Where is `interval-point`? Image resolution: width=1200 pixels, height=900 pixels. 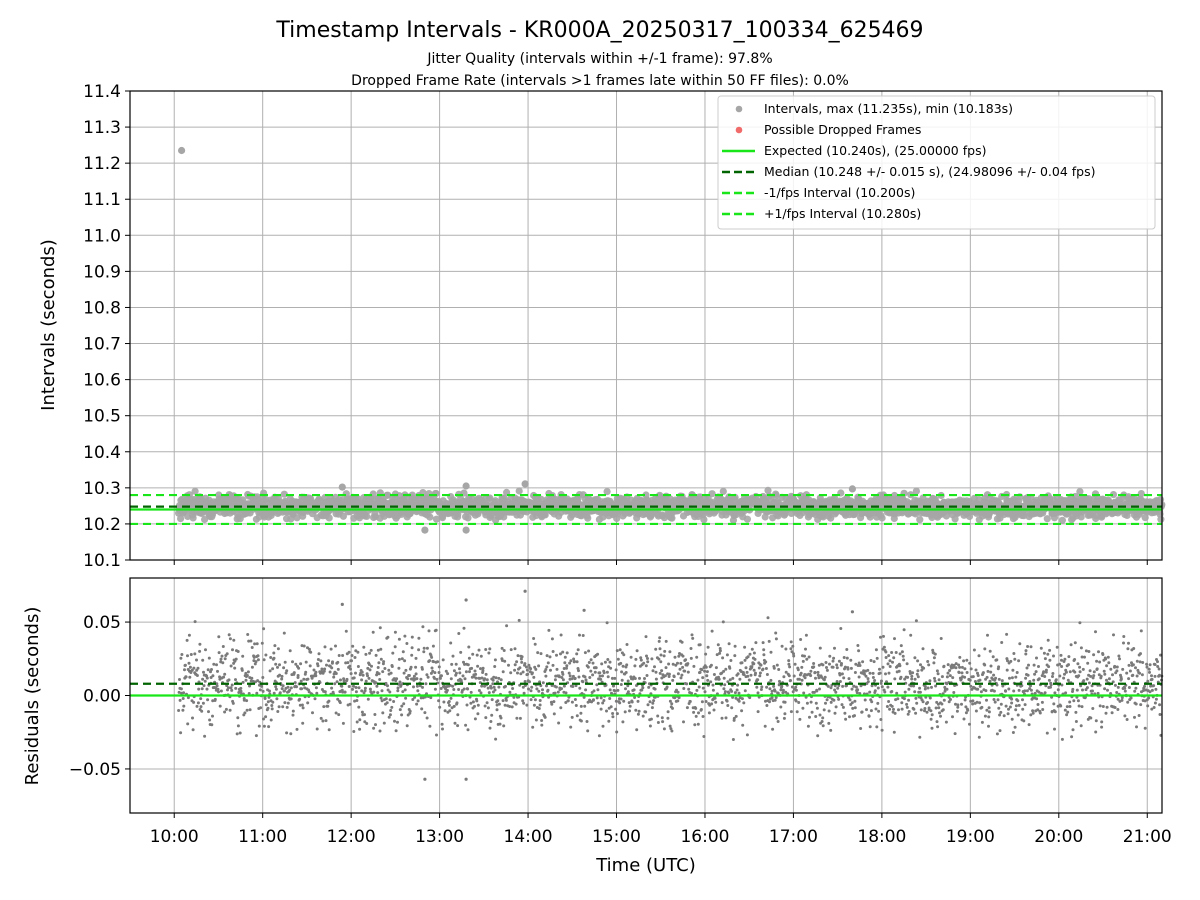 interval-point is located at coordinates (436, 519).